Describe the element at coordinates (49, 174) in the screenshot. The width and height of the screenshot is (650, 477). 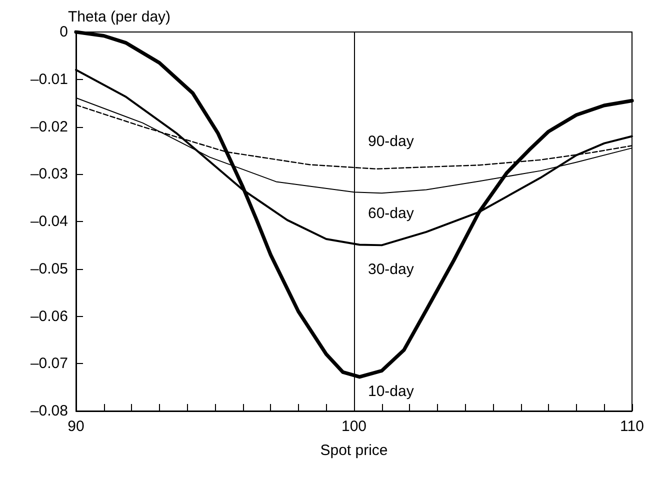
I see `y-tick-label: –0.03` at that location.